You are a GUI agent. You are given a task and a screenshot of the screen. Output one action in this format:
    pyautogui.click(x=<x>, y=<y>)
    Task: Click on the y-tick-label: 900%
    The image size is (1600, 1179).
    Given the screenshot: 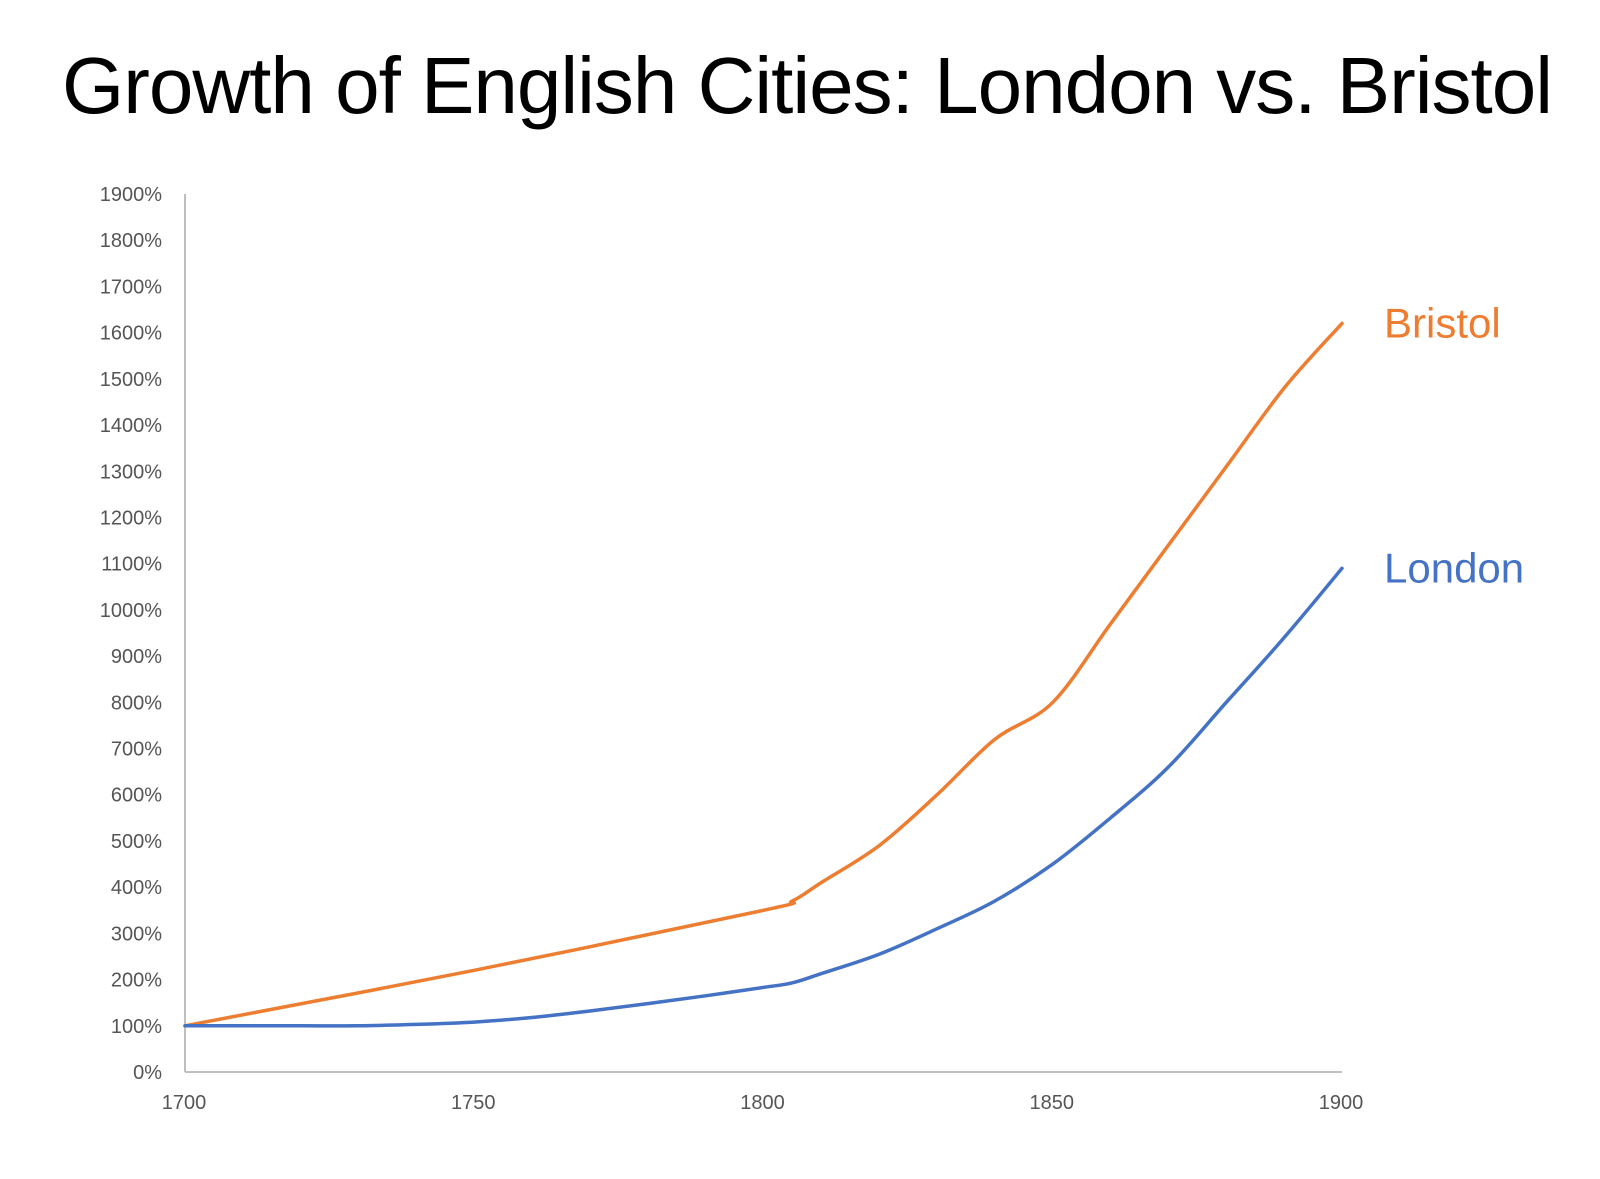 What is the action you would take?
    pyautogui.click(x=136, y=657)
    